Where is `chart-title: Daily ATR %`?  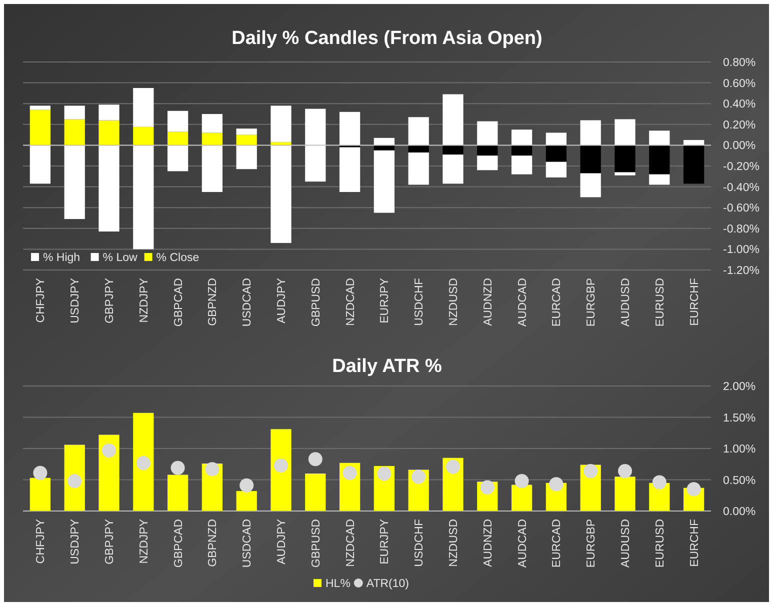 chart-title: Daily ATR % is located at coordinates (387, 366).